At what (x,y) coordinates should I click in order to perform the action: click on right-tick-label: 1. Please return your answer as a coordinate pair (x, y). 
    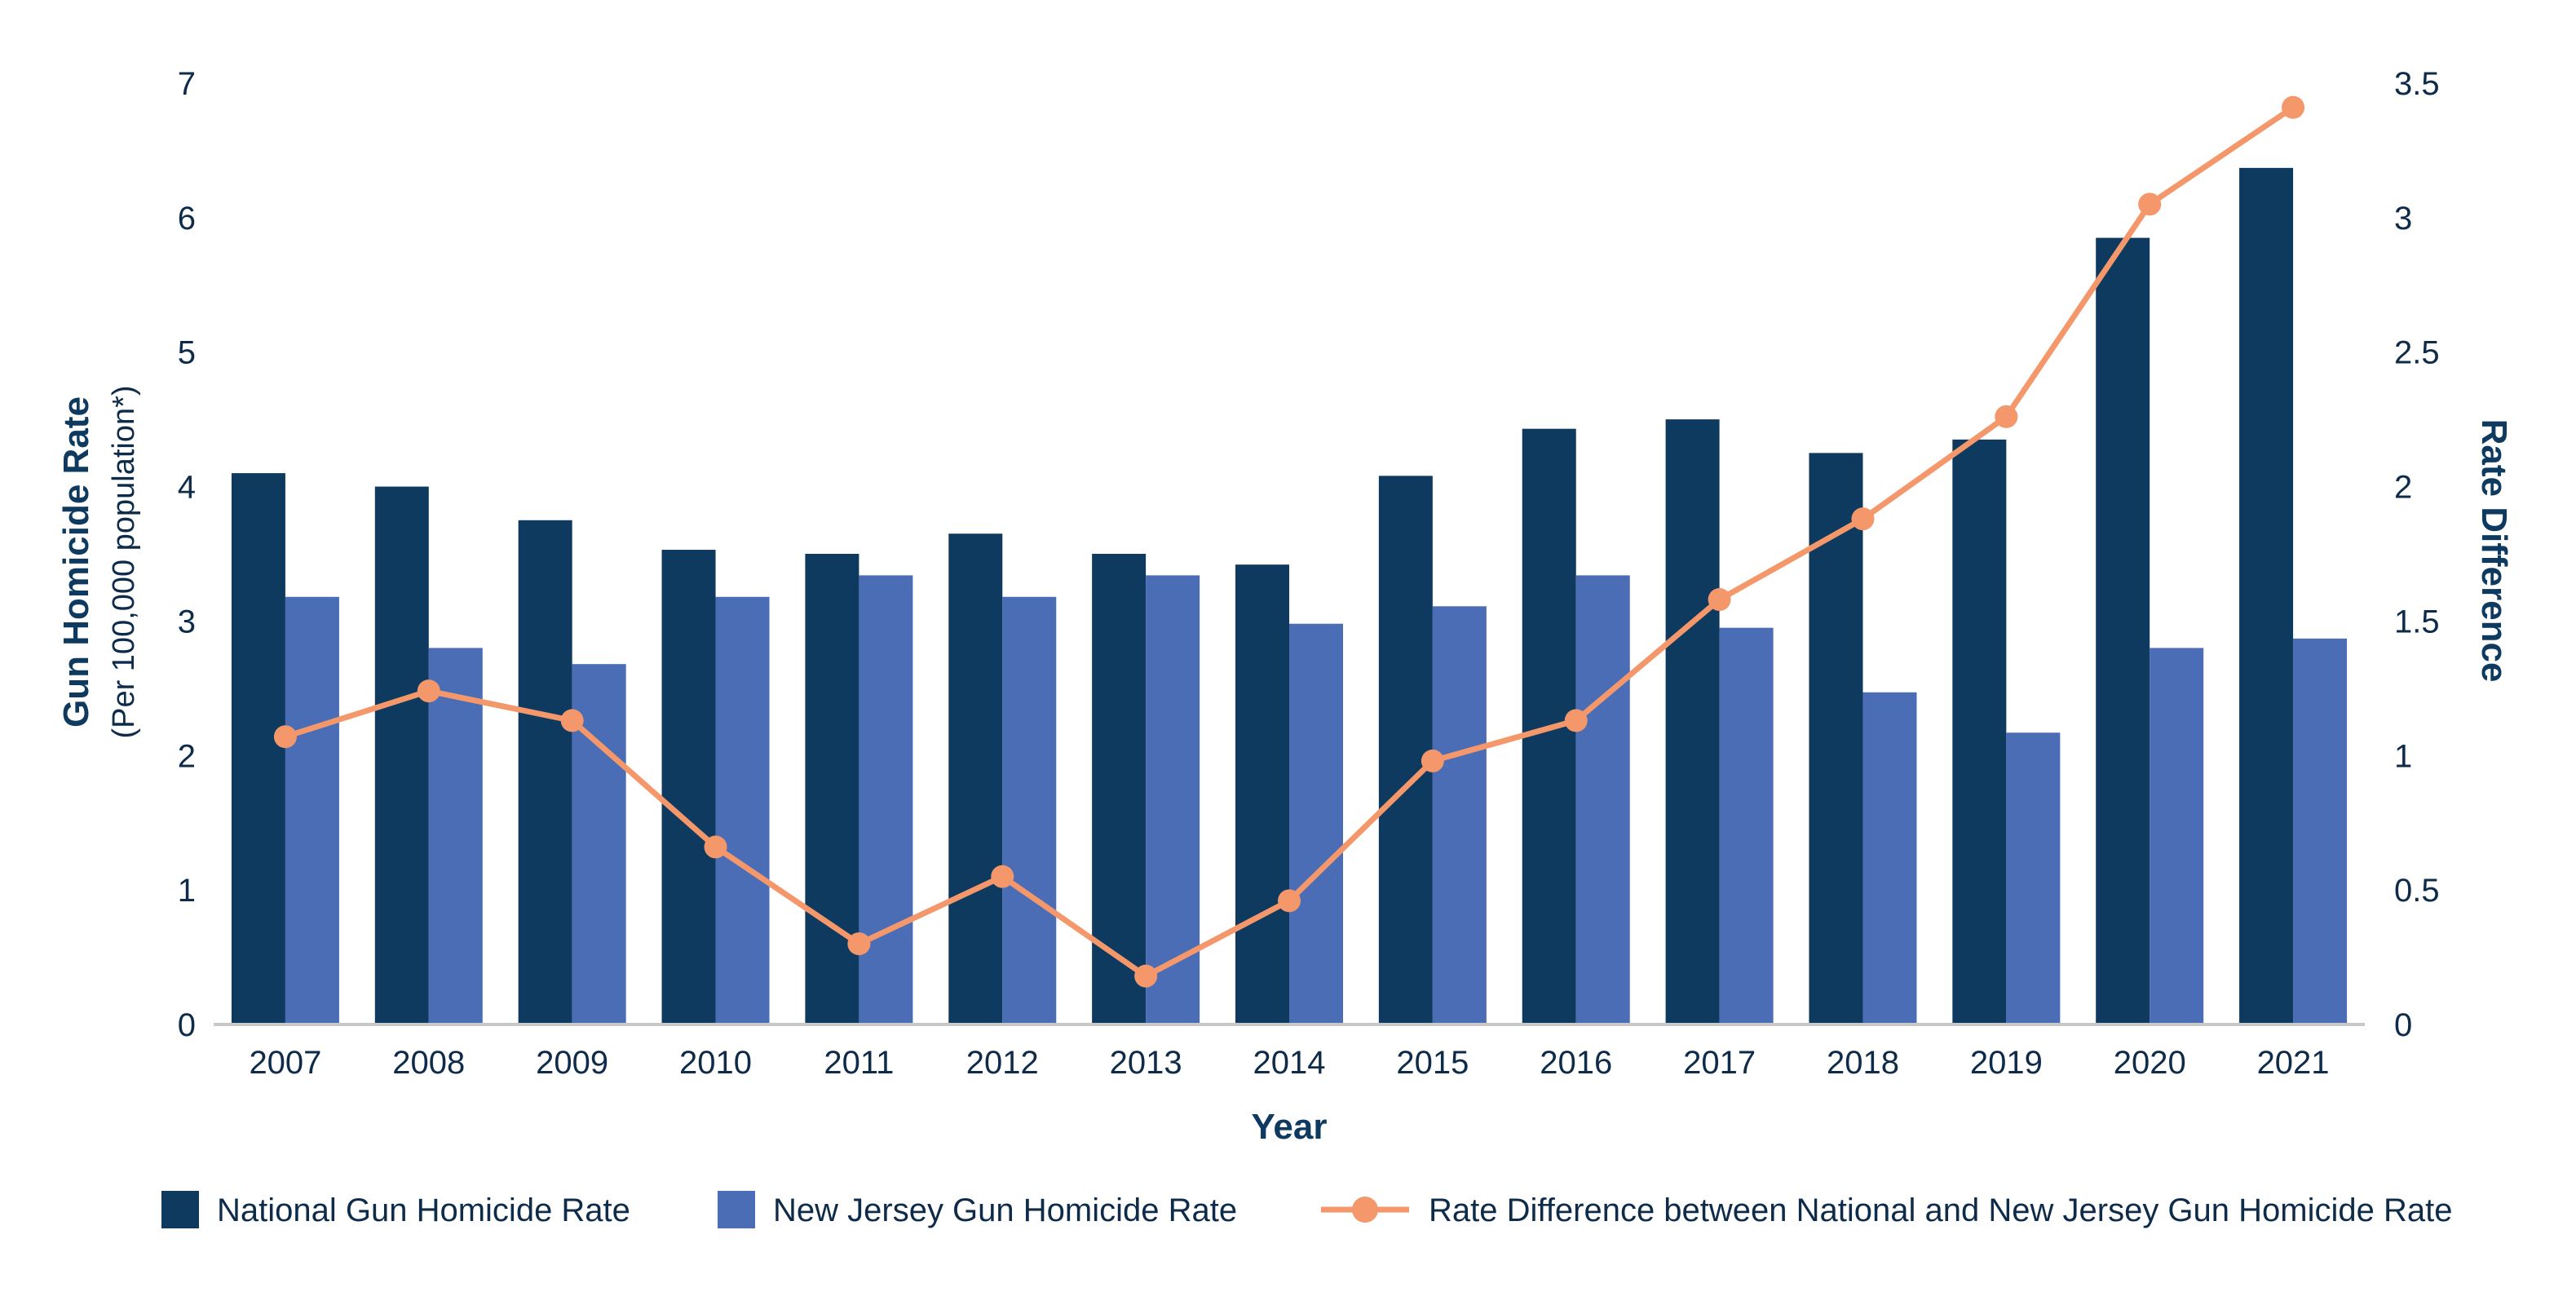
    Looking at the image, I should click on (2403, 756).